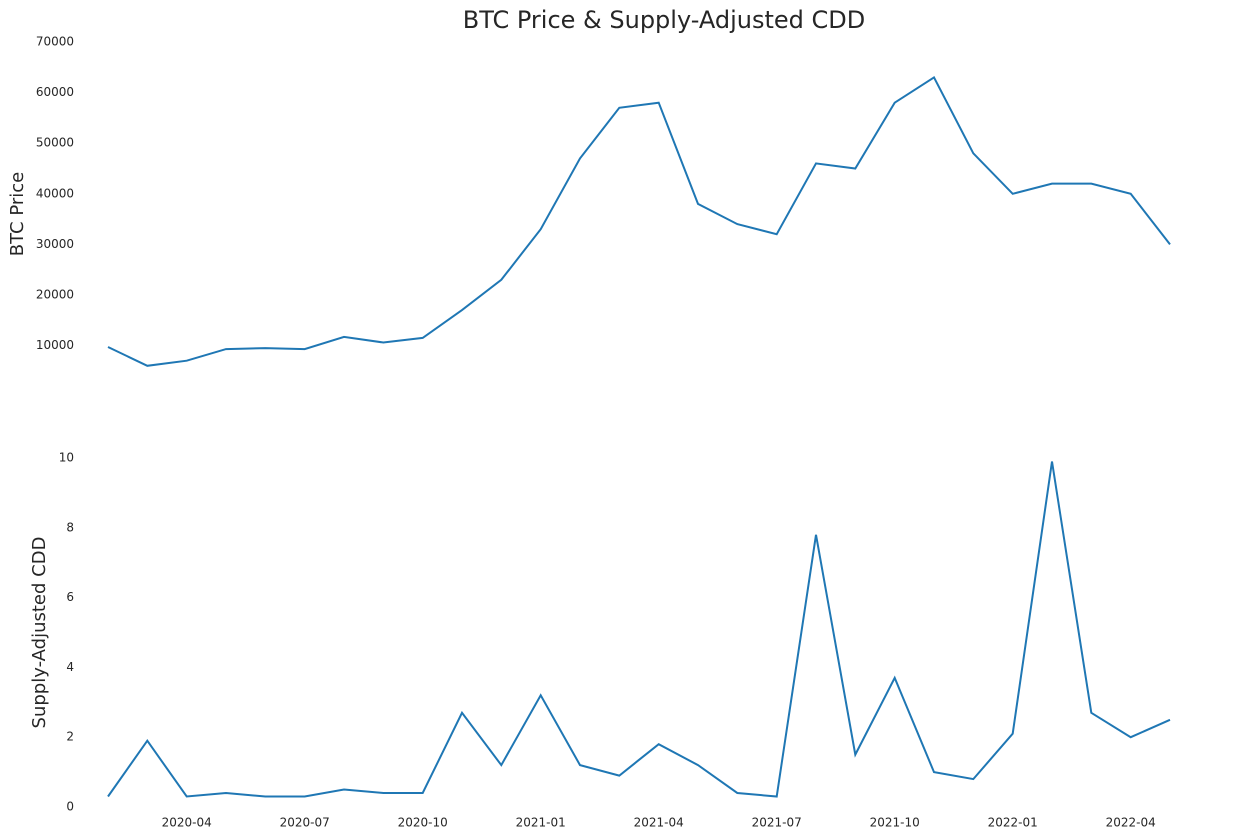  I want to click on y-tick-label: 40000, so click(55, 193).